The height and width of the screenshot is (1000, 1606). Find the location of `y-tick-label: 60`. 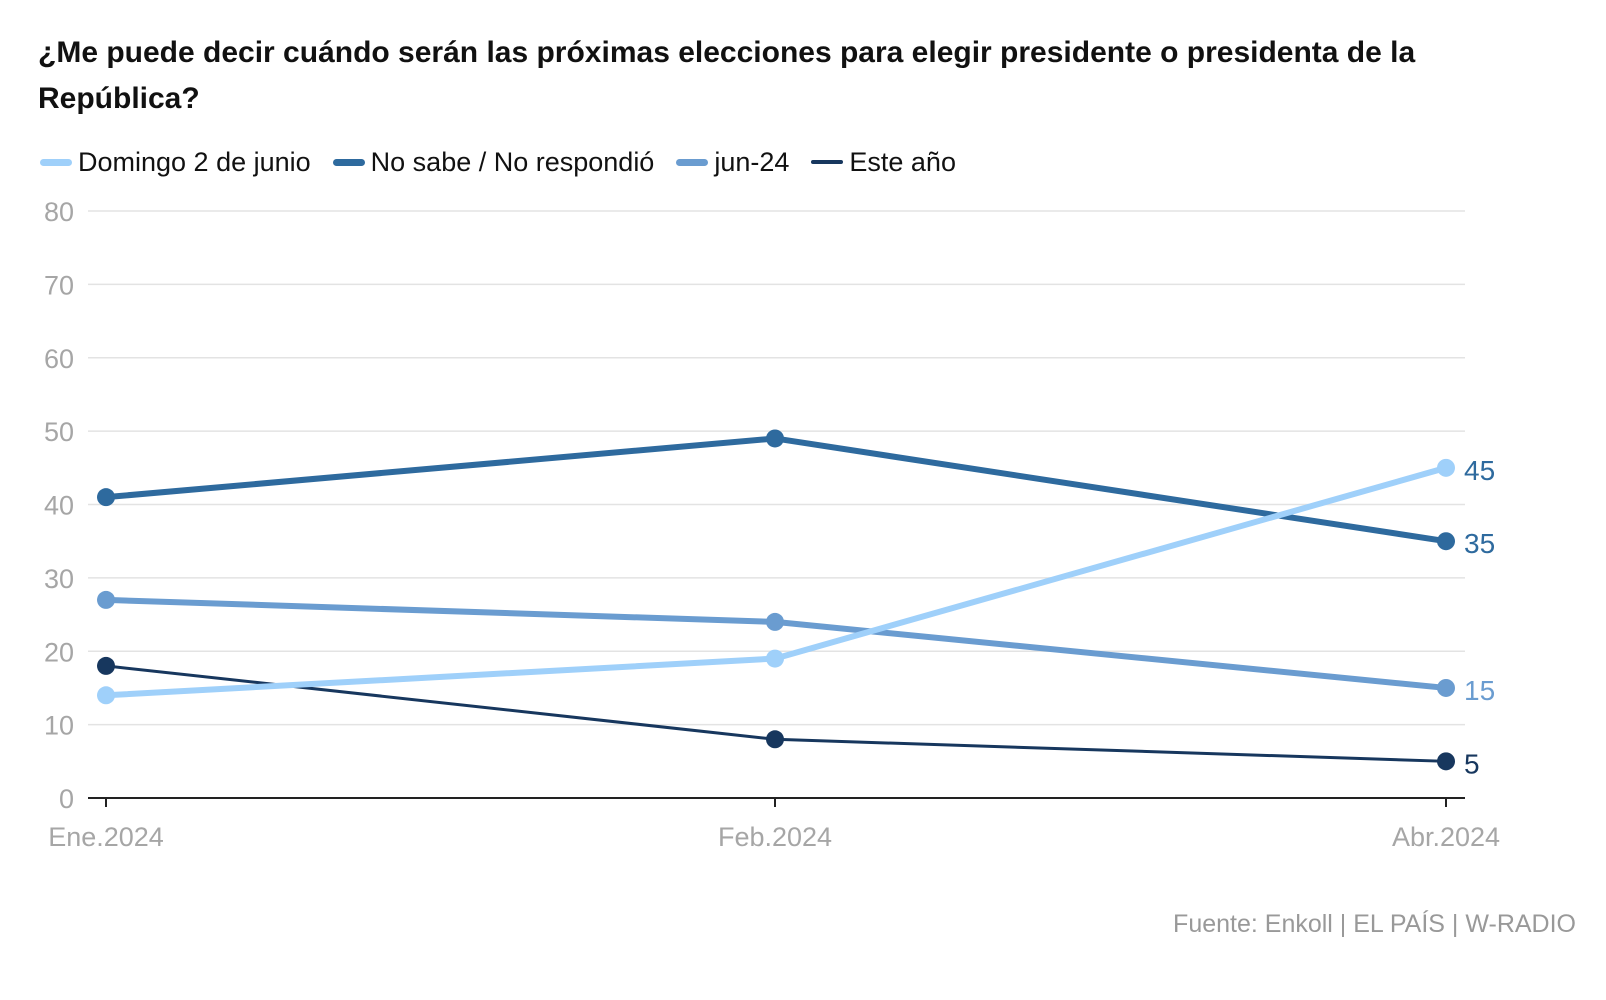

y-tick-label: 60 is located at coordinates (59, 359).